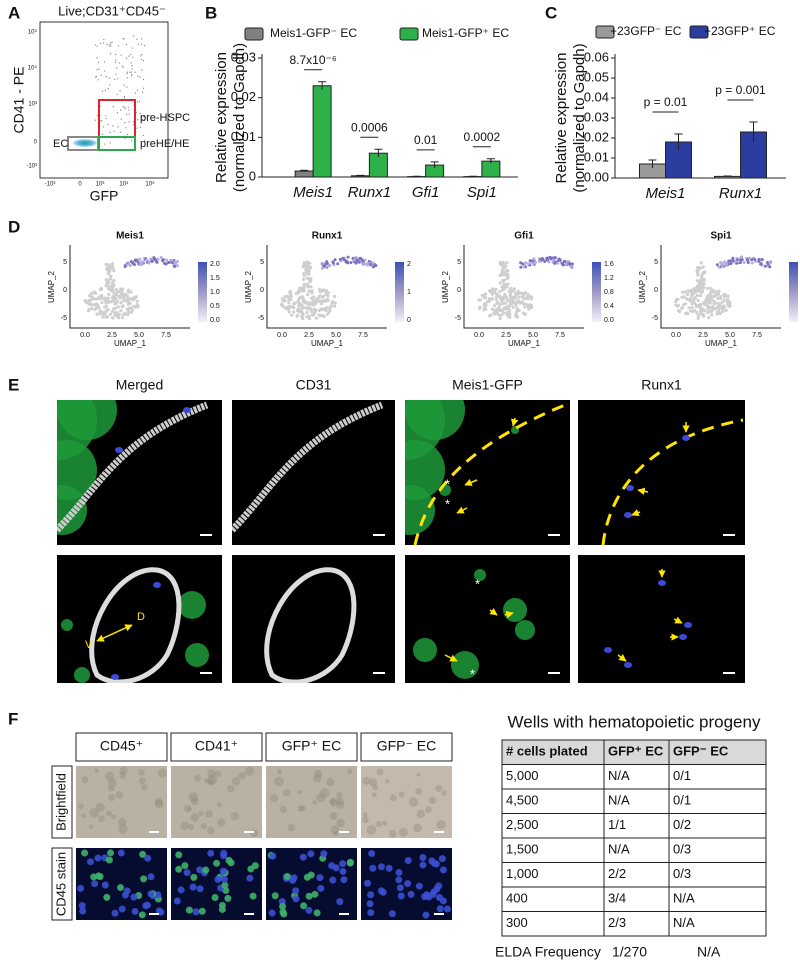 The image size is (800, 965). I want to click on y-tick-label: 0.02, so click(243, 96).